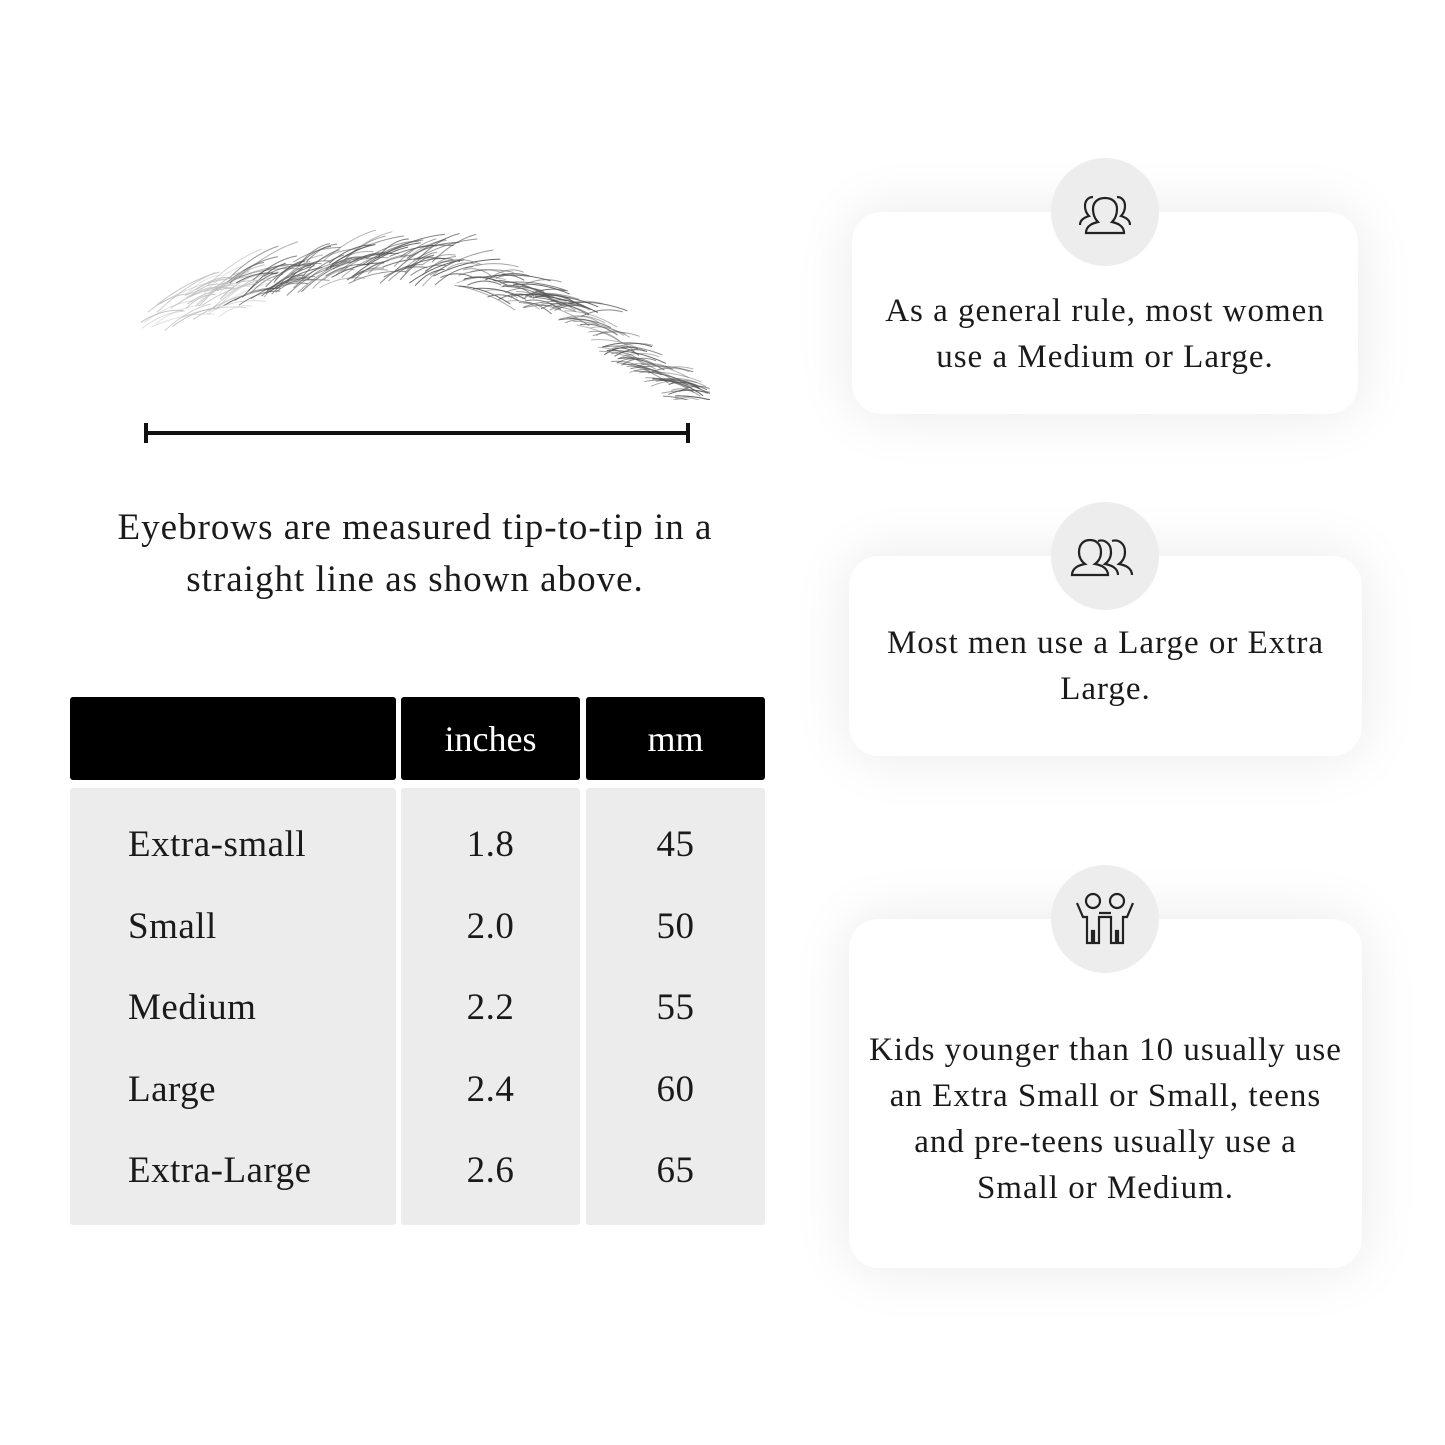  I want to click on inches-column, so click(490, 1006).